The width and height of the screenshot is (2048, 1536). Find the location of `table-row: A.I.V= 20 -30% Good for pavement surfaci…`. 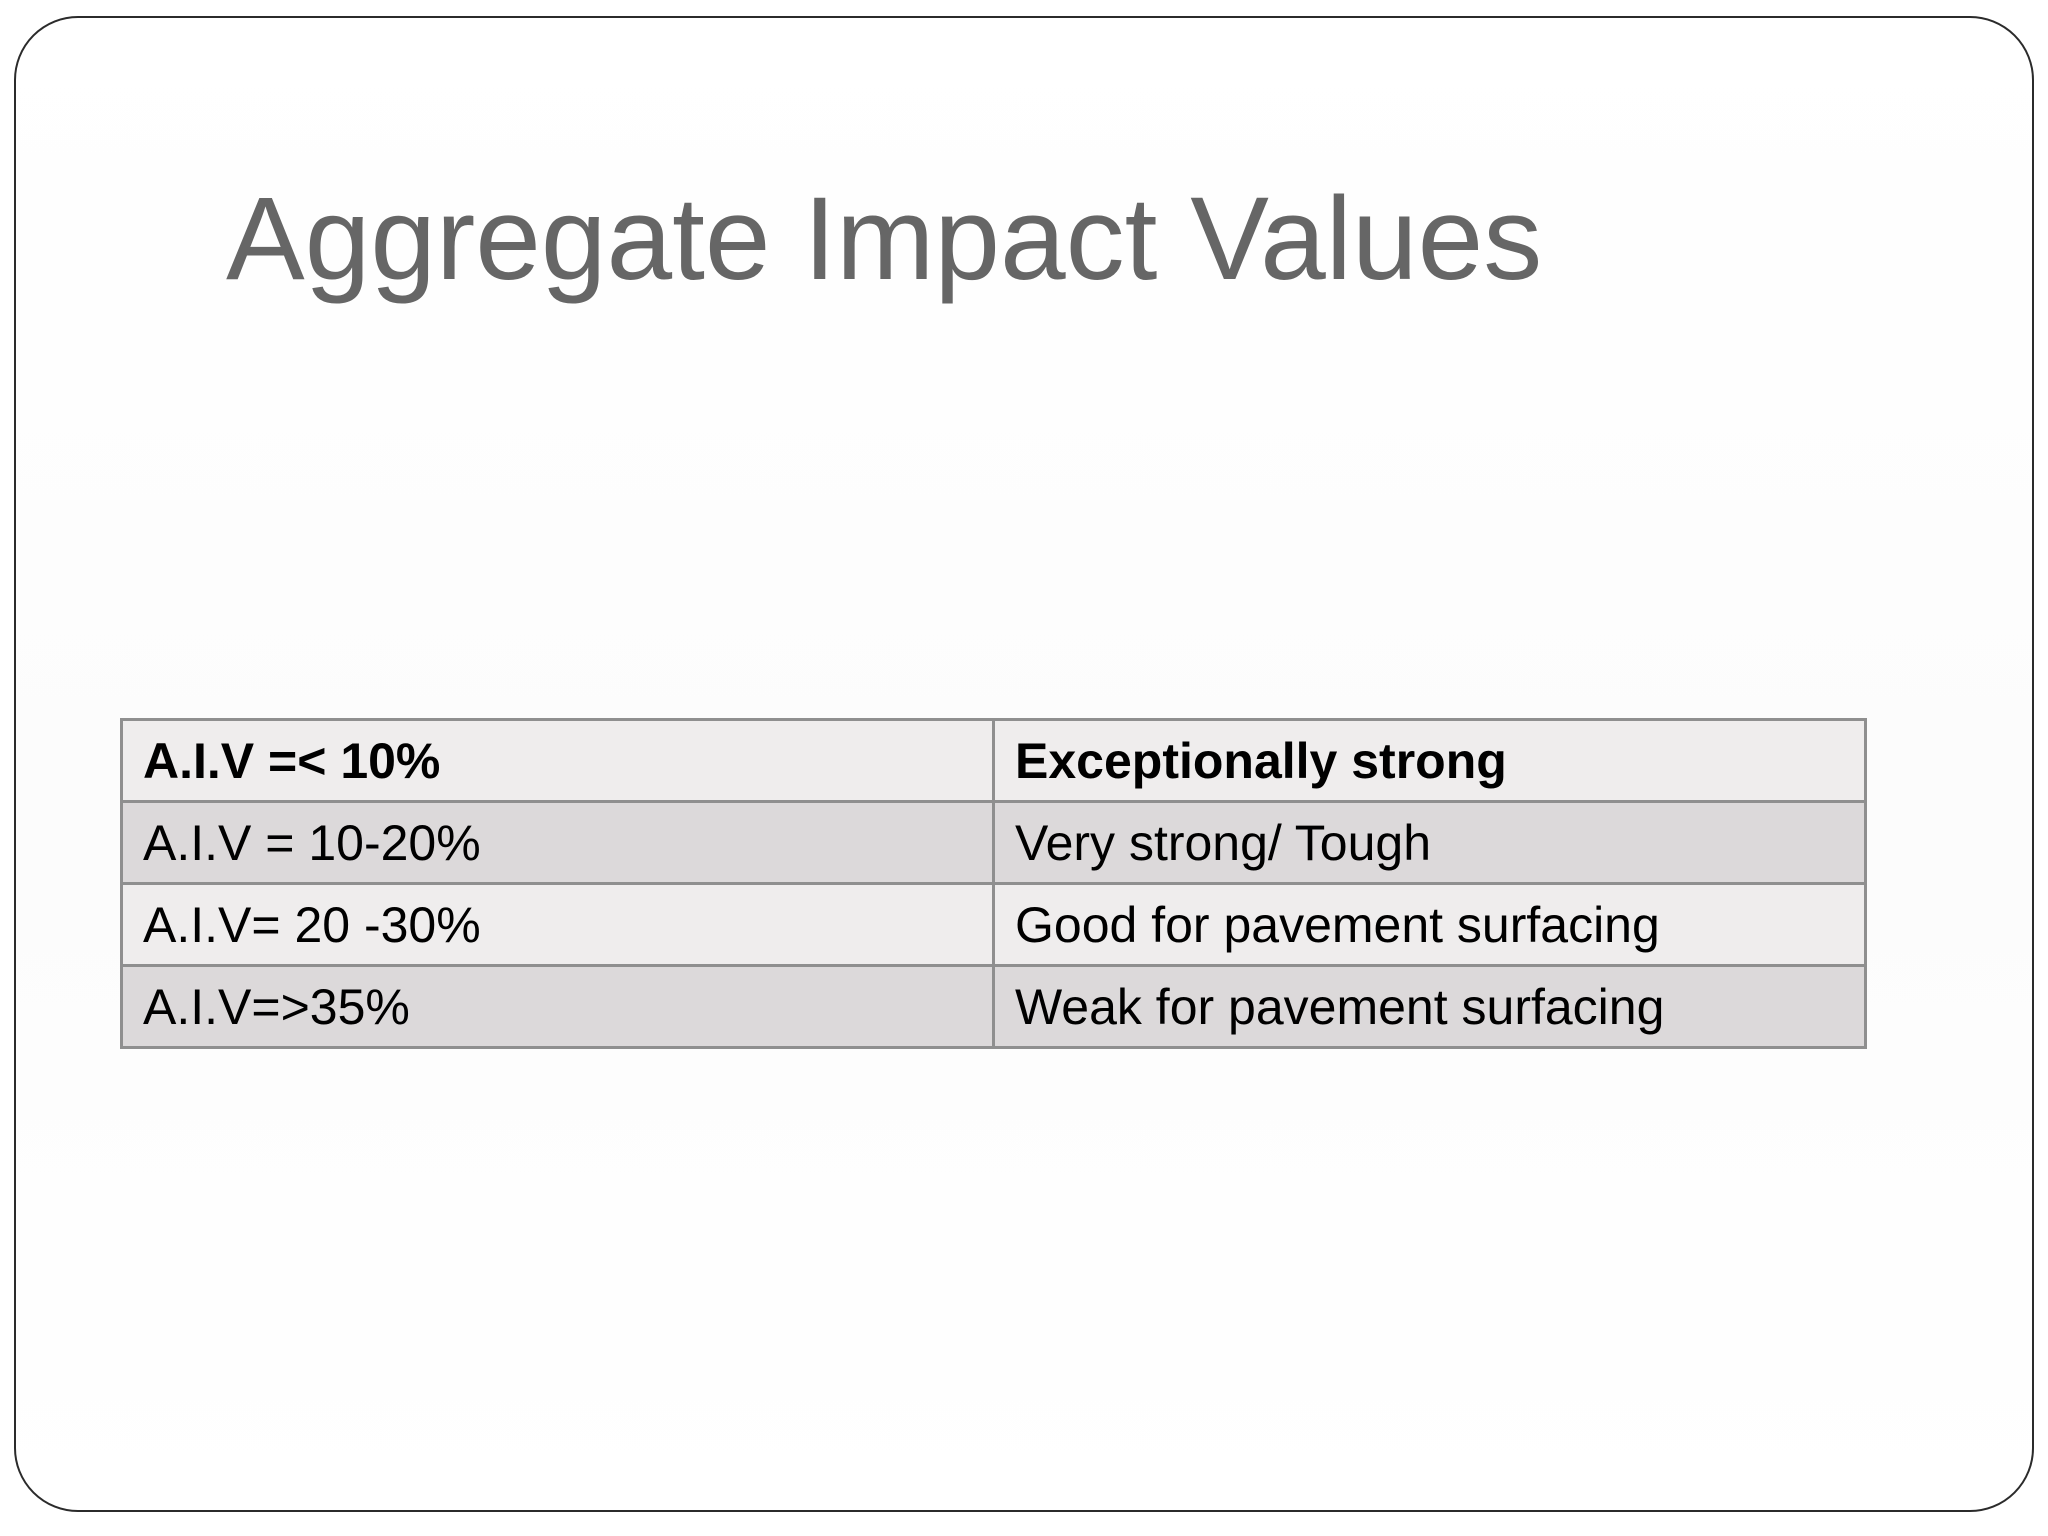

table-row: A.I.V= 20 -30% Good for pavement surfaci… is located at coordinates (993, 924).